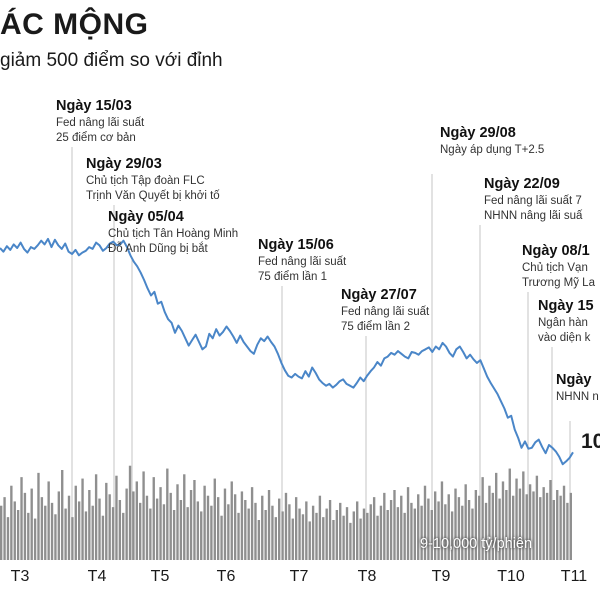 The image size is (600, 600). Describe the element at coordinates (299, 576) in the screenshot. I see `x-tick-label: T7` at that location.